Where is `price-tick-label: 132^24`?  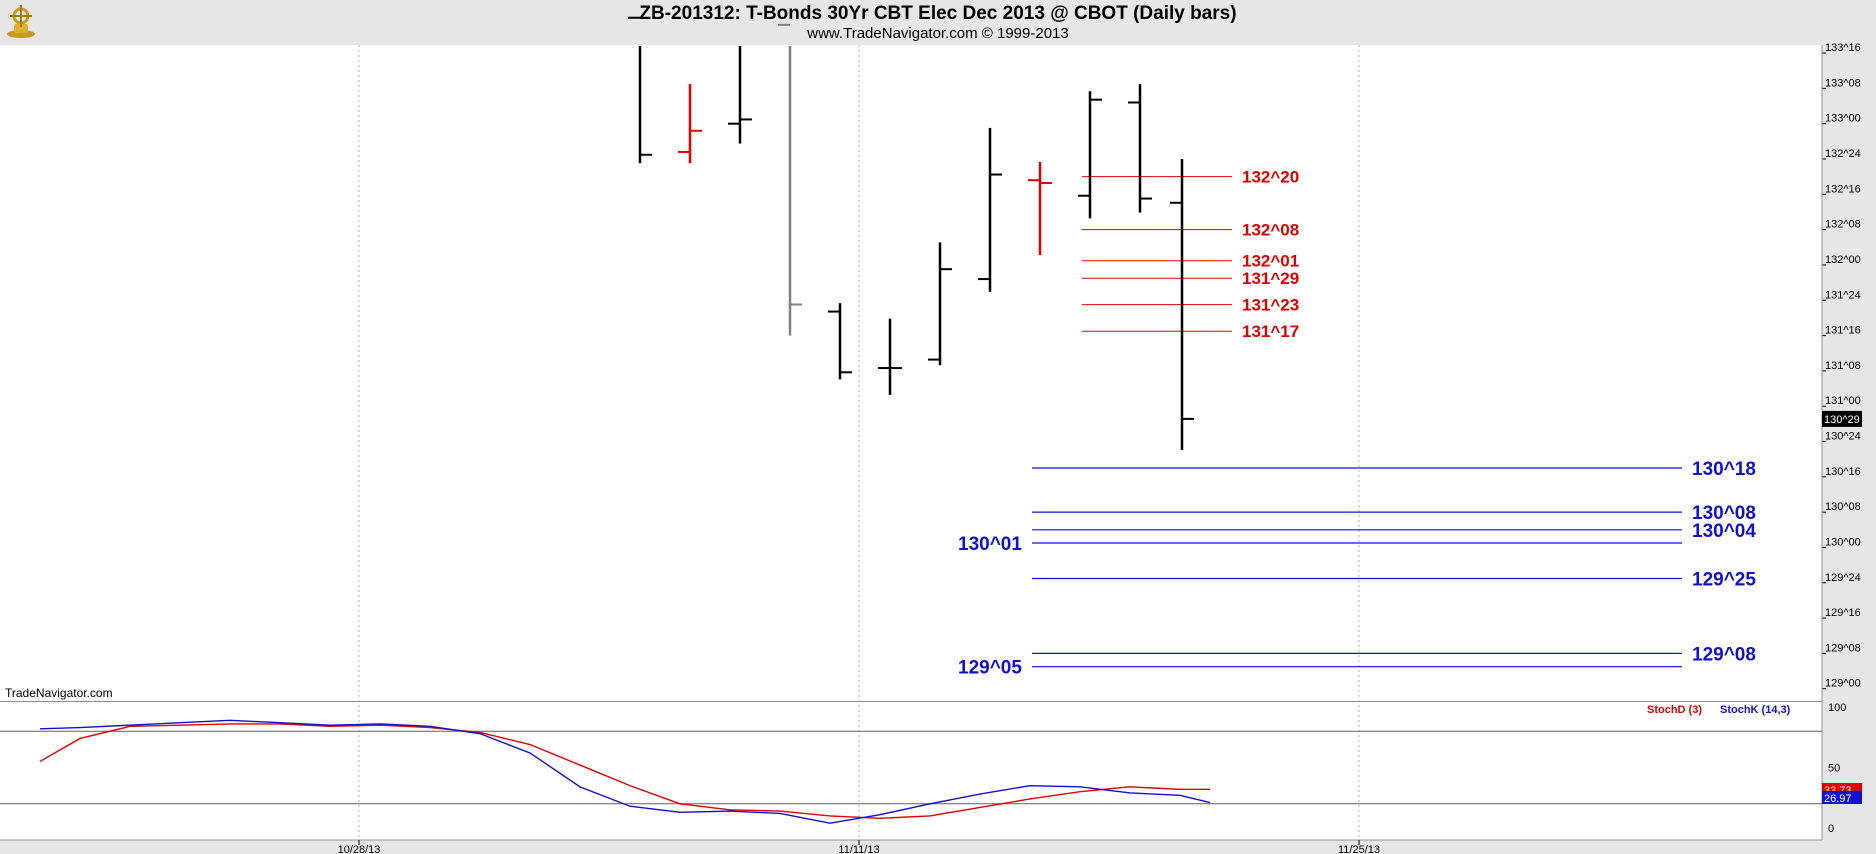 price-tick-label: 132^24 is located at coordinates (1843, 154).